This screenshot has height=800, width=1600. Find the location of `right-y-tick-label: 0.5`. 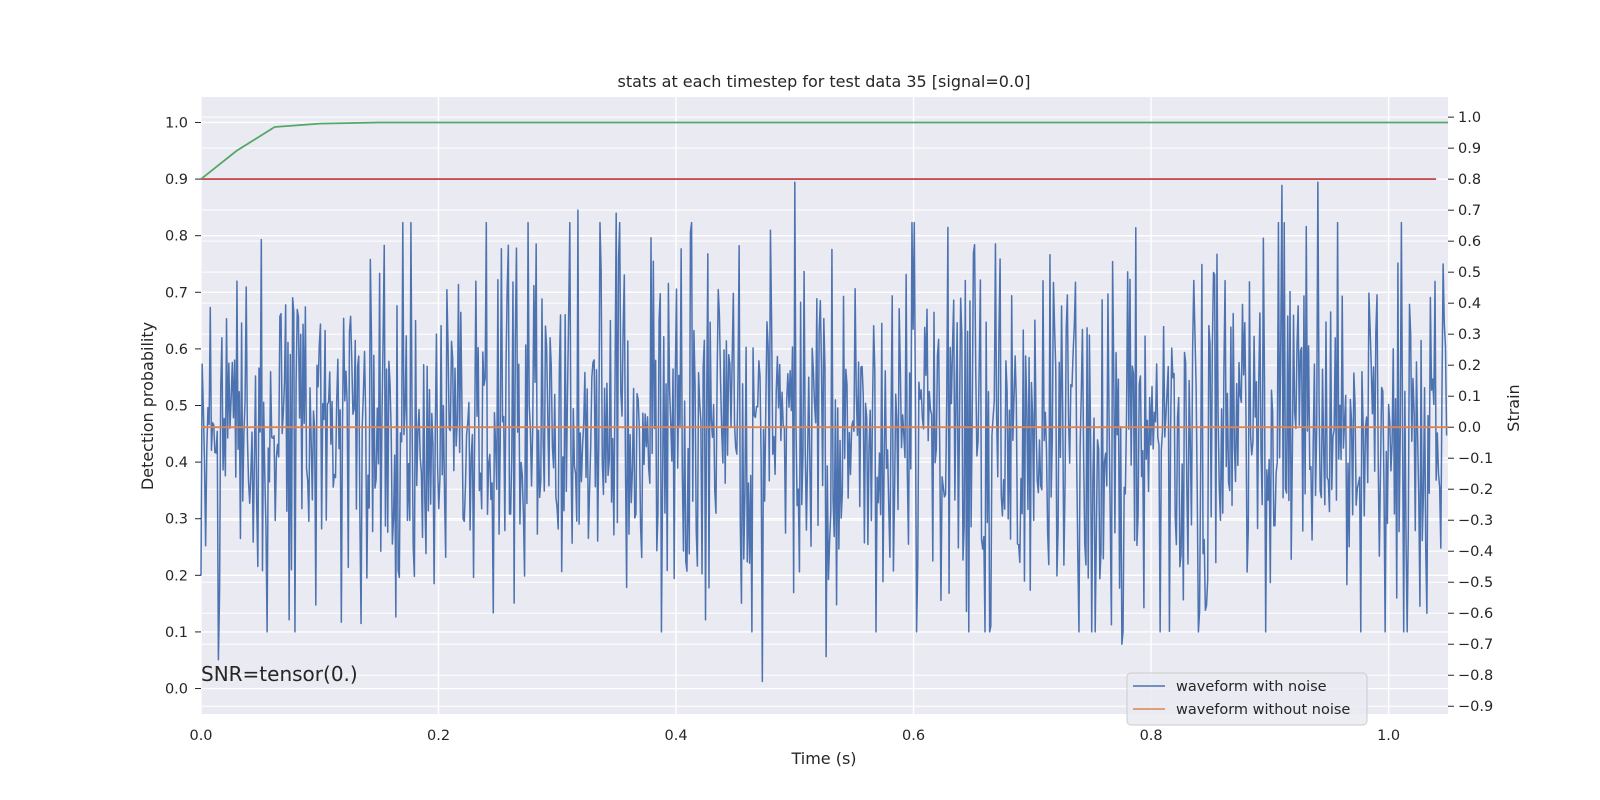

right-y-tick-label: 0.5 is located at coordinates (1469, 273).